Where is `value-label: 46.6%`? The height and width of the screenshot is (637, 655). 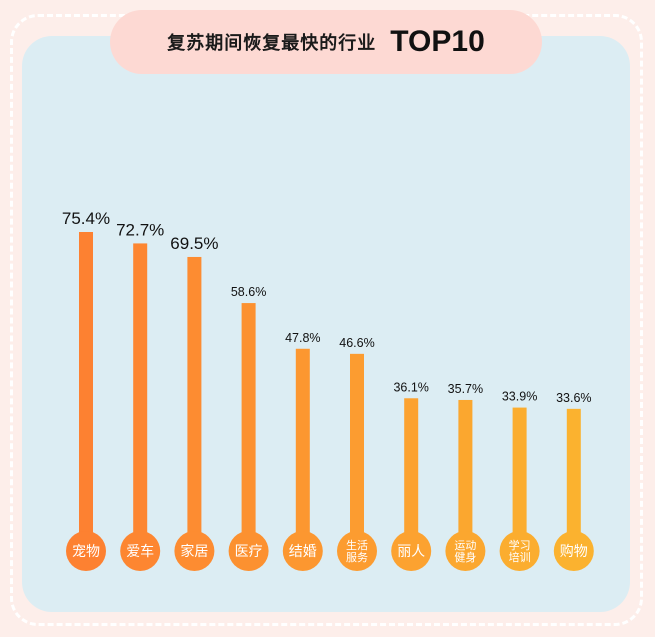 value-label: 46.6% is located at coordinates (356, 343).